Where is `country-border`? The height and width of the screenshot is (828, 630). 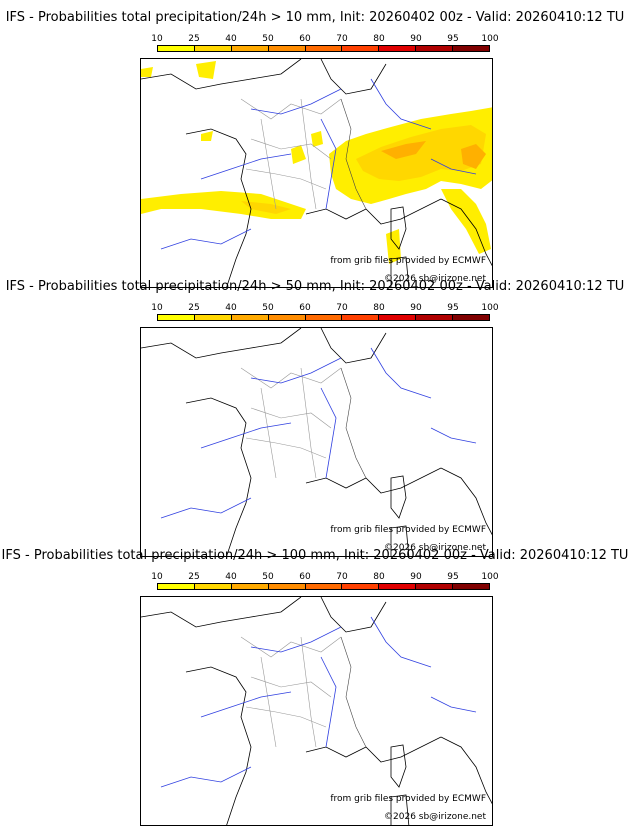
country-border is located at coordinates (353, 692).